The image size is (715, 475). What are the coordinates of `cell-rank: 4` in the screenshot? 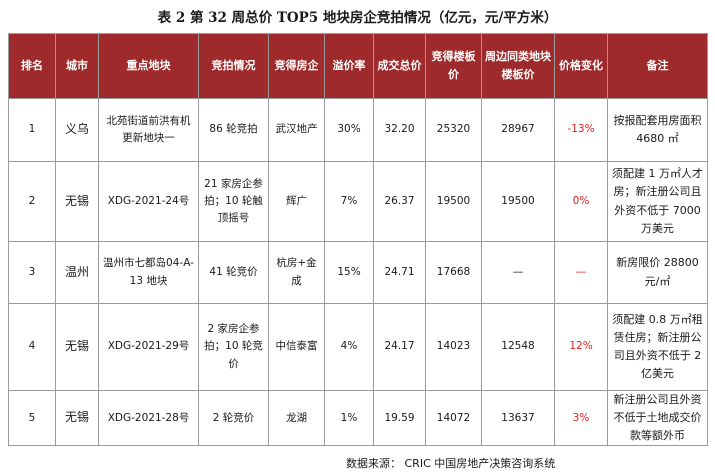 It's located at (32, 347).